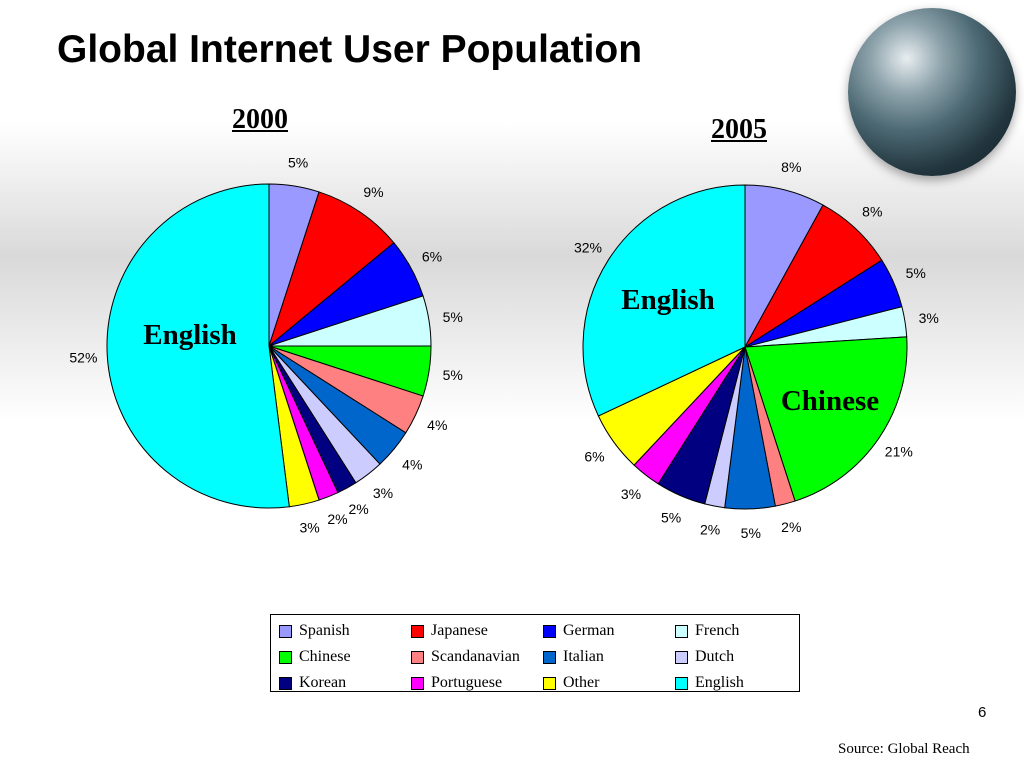 The width and height of the screenshot is (1024, 768). I want to click on label-2005-french: 3%, so click(929, 318).